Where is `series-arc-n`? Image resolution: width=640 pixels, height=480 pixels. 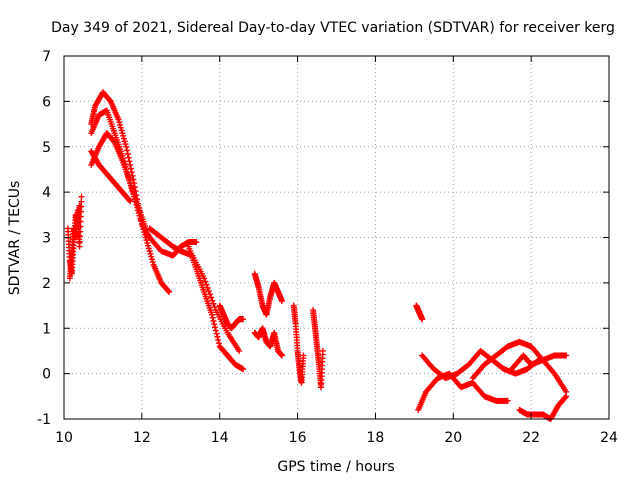
series-arc-n is located at coordinates (419, 312).